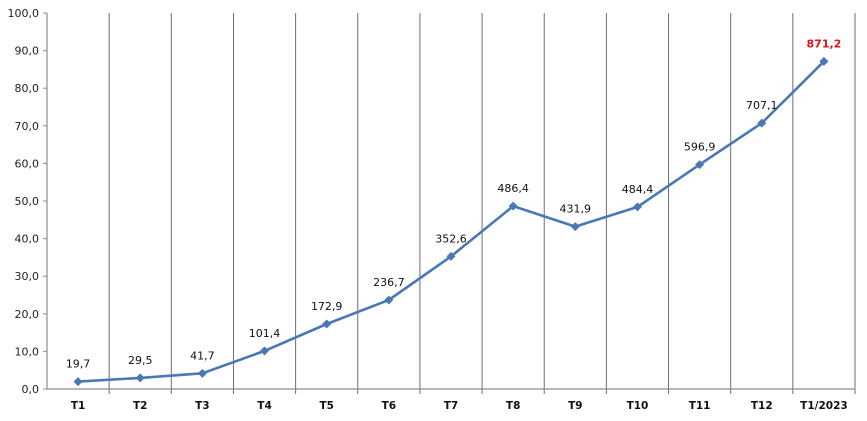  What do you see at coordinates (140, 360) in the screenshot?
I see `data-label: 29,5` at bounding box center [140, 360].